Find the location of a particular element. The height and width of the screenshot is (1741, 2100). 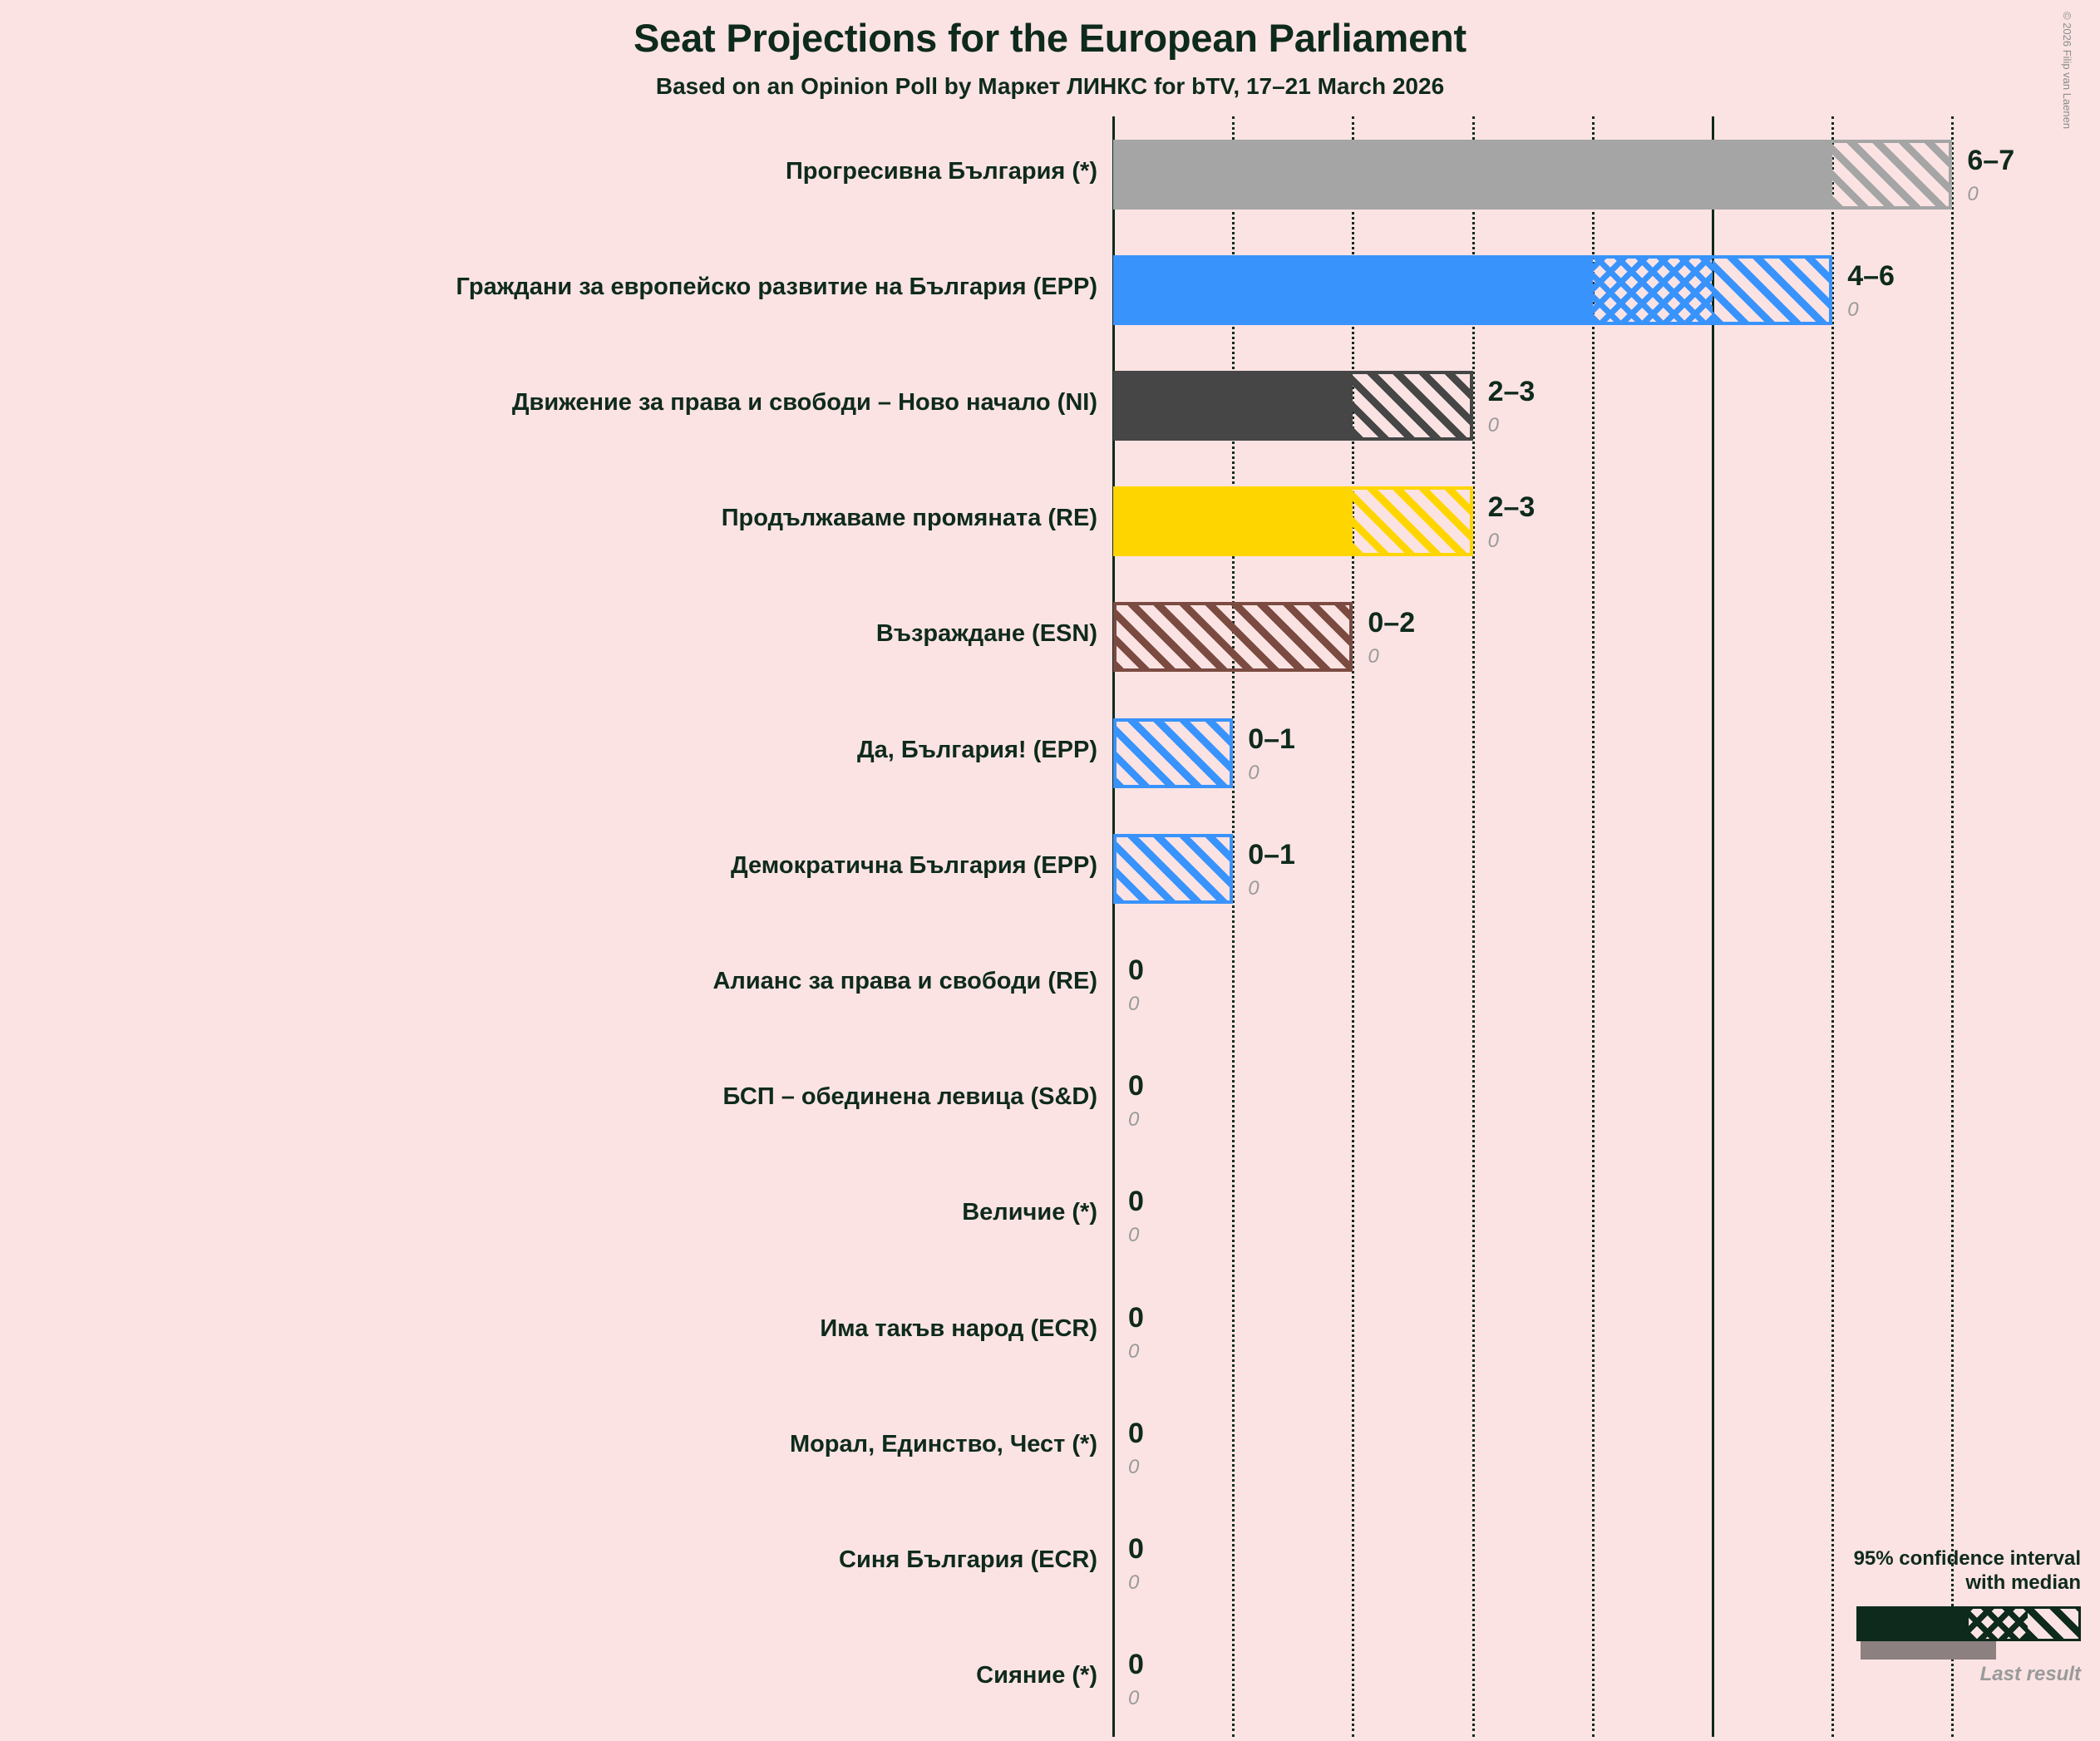

party-label: Възраждане (ESN) is located at coordinates (986, 634).